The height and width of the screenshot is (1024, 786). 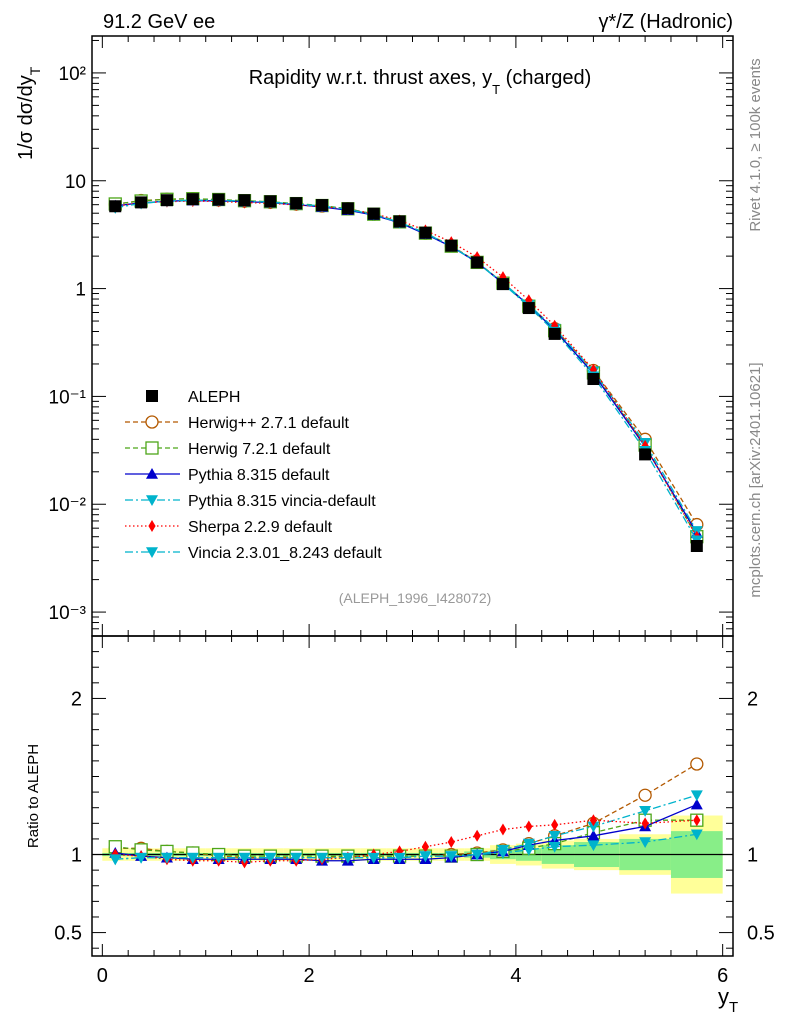 What do you see at coordinates (728, 1000) in the screenshot?
I see `x-axis-label: yT` at bounding box center [728, 1000].